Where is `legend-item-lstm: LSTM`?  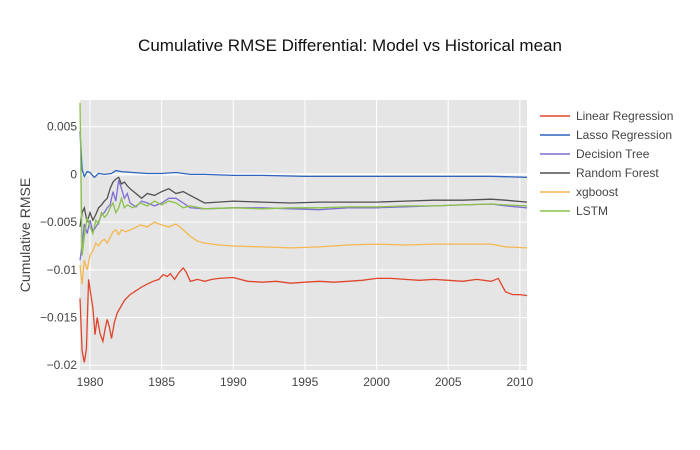 legend-item-lstm: LSTM is located at coordinates (574, 211).